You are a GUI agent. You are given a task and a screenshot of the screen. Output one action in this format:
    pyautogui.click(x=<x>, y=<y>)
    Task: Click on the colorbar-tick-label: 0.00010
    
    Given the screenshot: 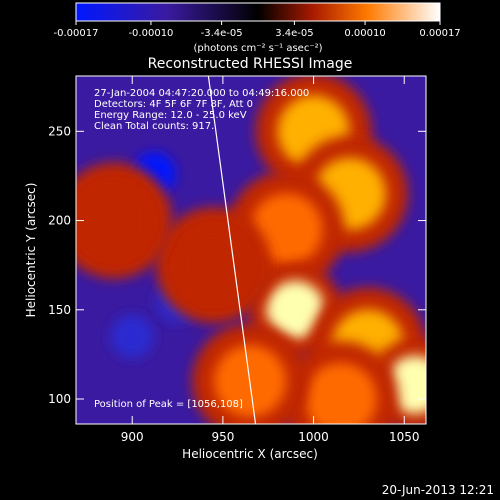 What is the action you would take?
    pyautogui.click(x=364, y=33)
    